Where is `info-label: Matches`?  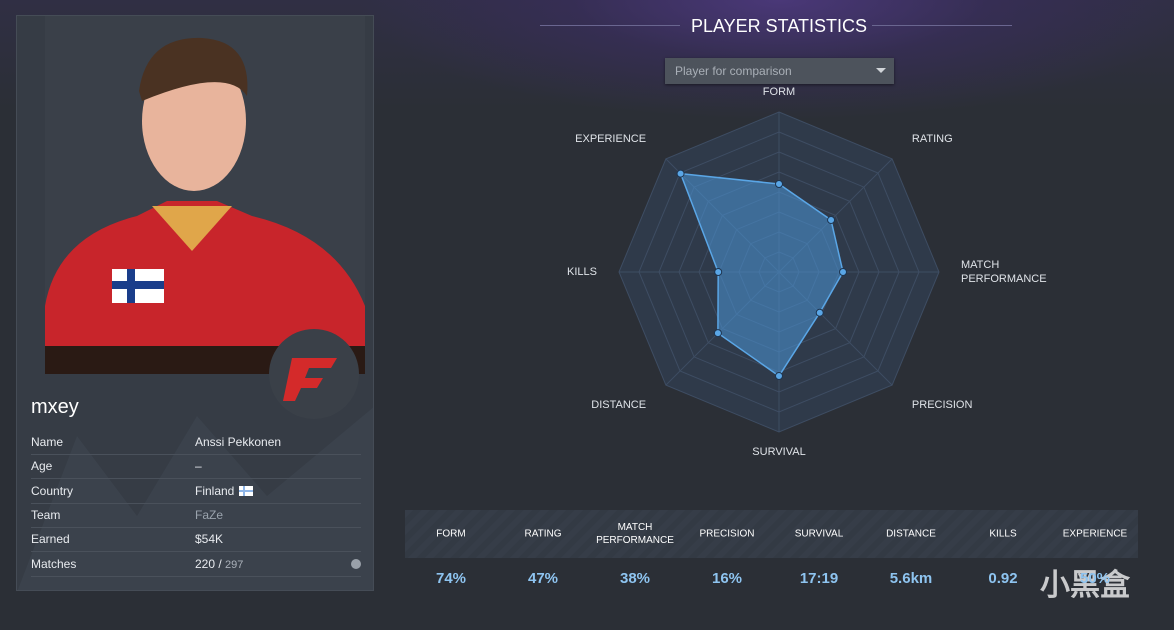 info-label: Matches is located at coordinates (54, 563).